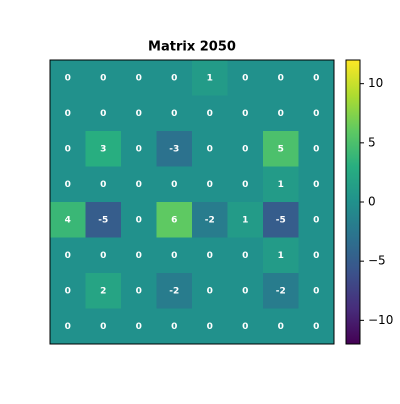 The height and width of the screenshot is (404, 400). What do you see at coordinates (380, 320) in the screenshot?
I see `colorbar-tick-label: −10` at bounding box center [380, 320].